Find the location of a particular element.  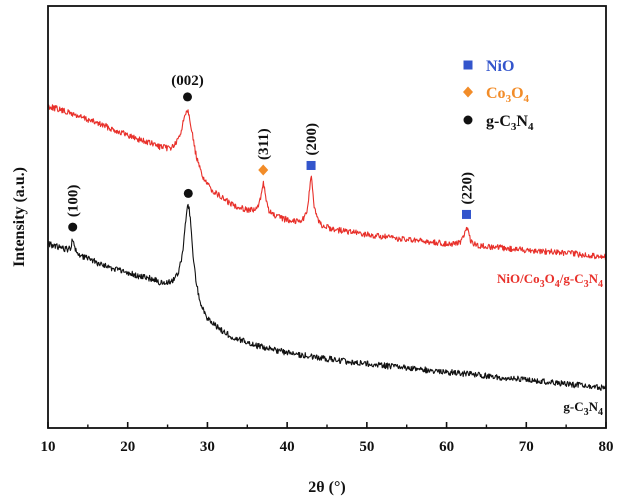

legend-text-part: O is located at coordinates (517, 93).